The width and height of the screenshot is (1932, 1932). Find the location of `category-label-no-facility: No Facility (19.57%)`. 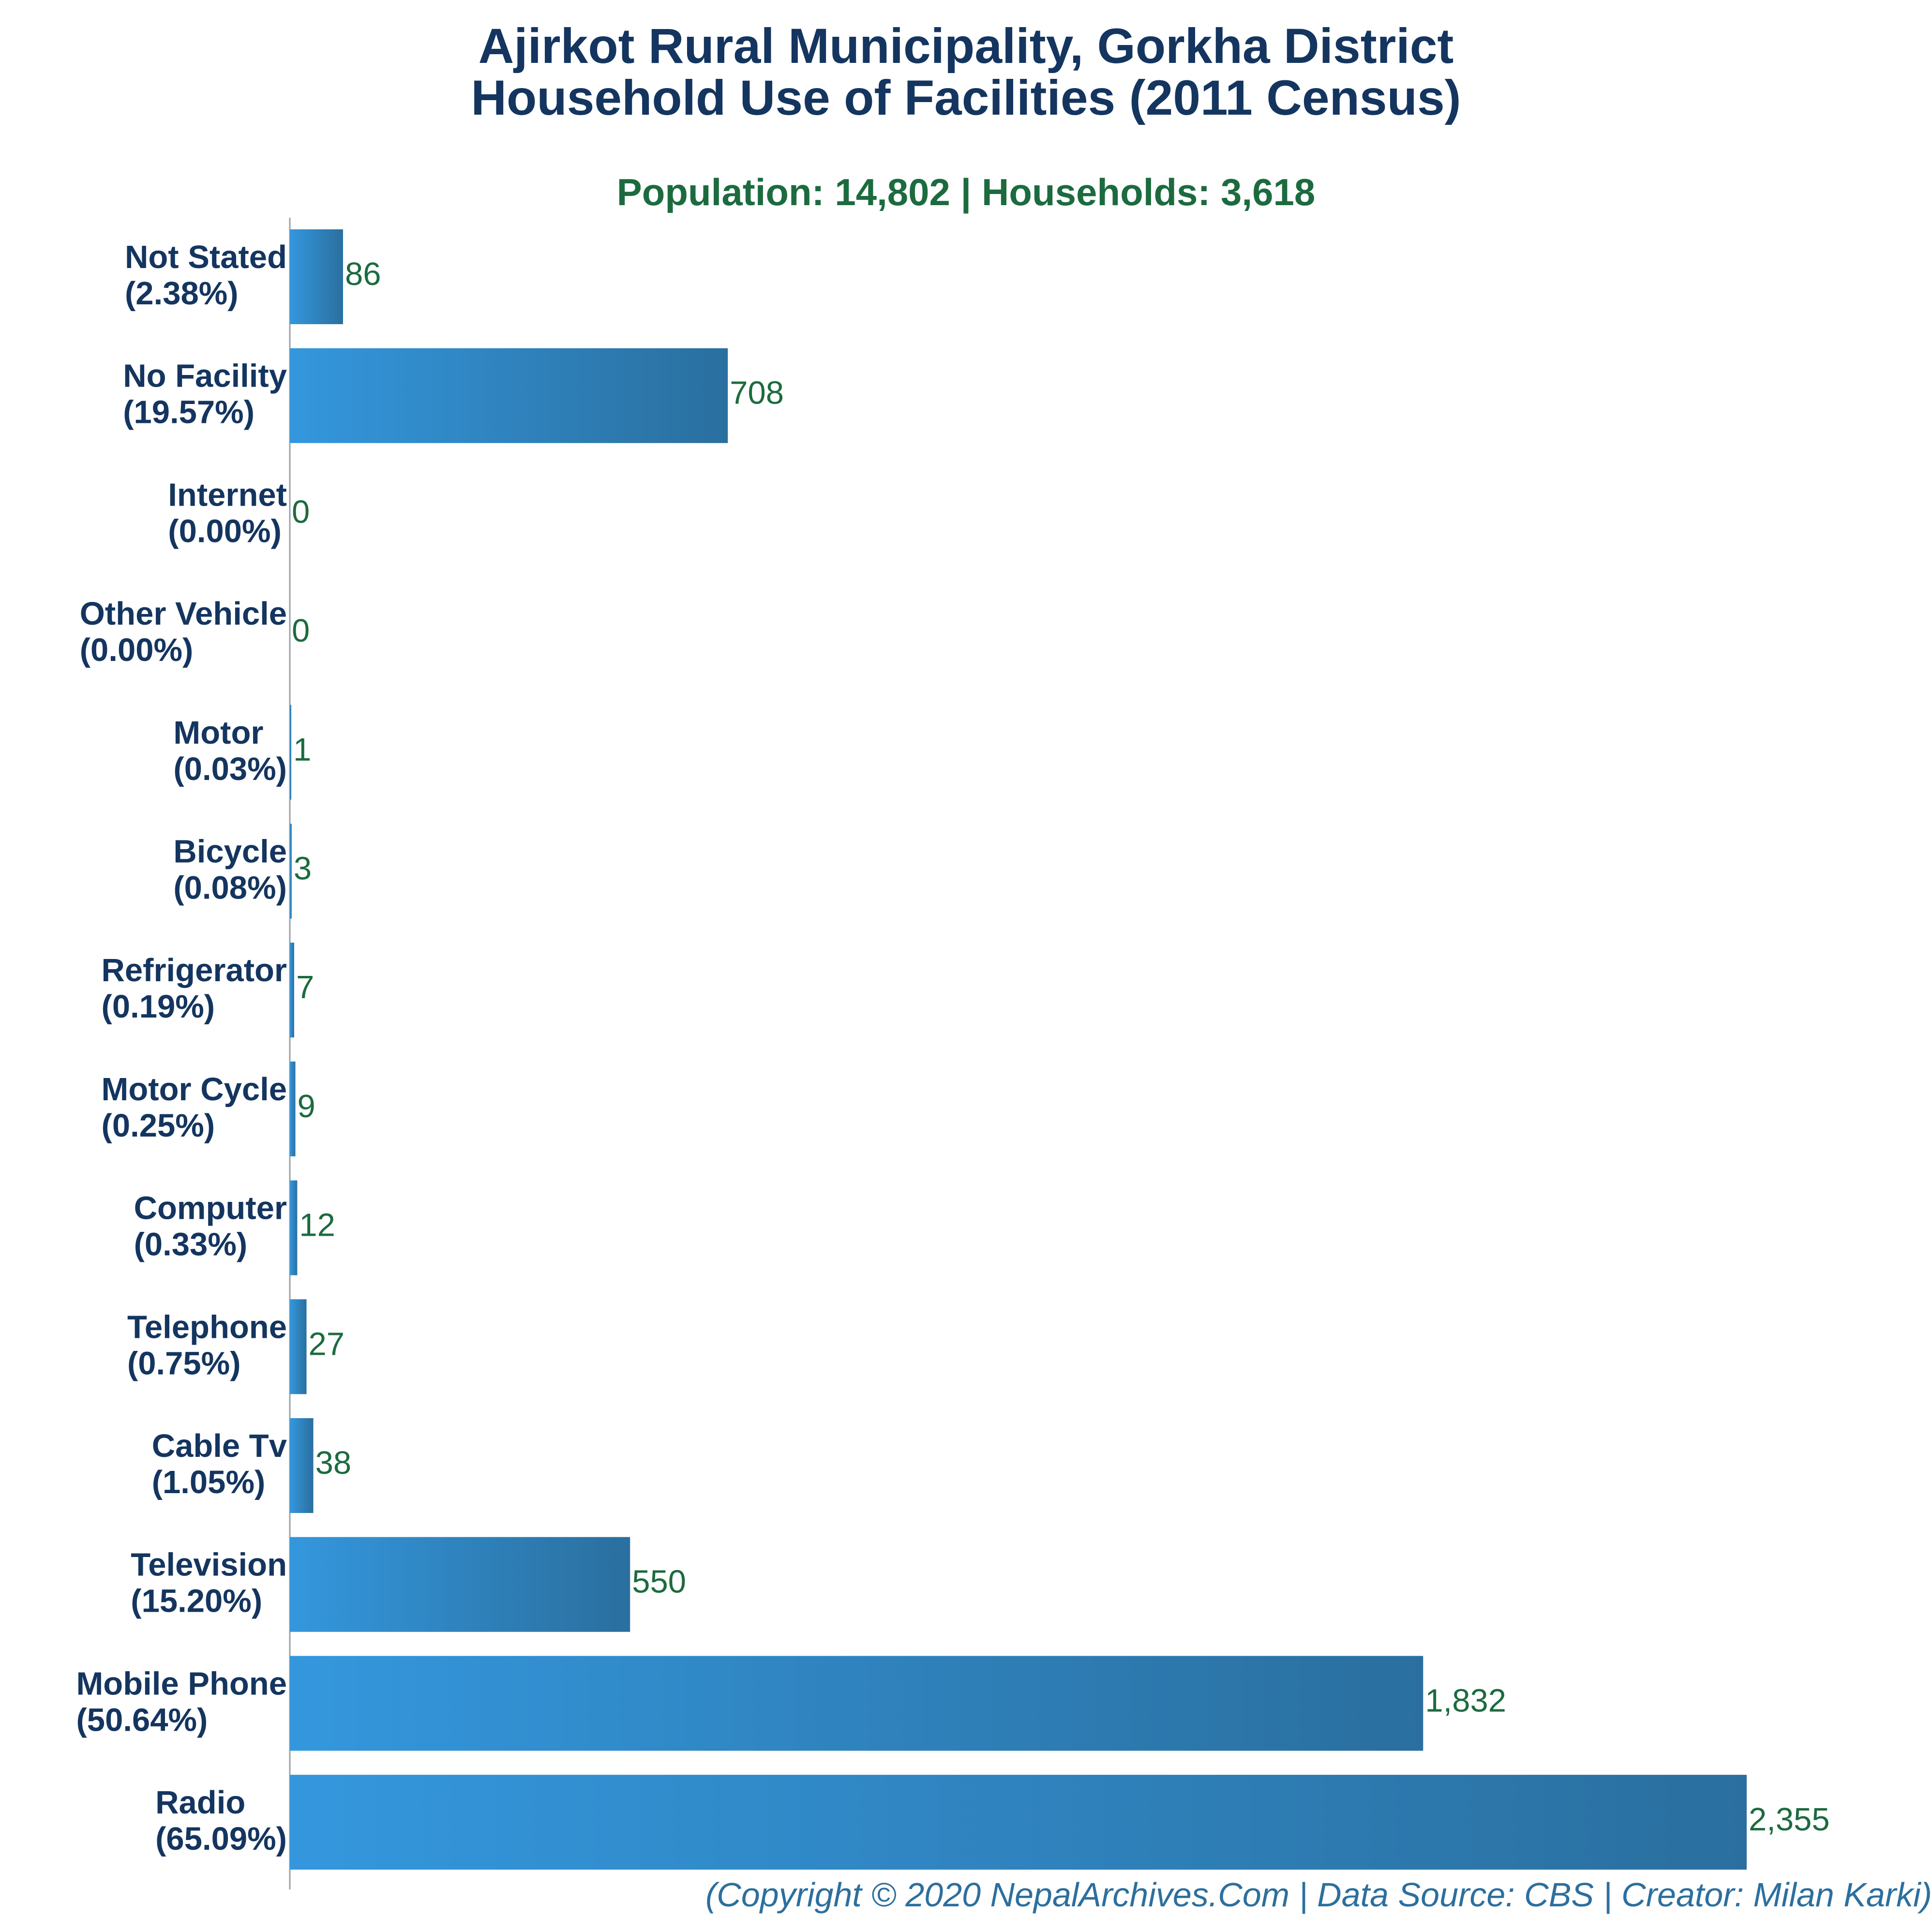

category-label-no-facility: No Facility (19.57%) is located at coordinates (205, 394).